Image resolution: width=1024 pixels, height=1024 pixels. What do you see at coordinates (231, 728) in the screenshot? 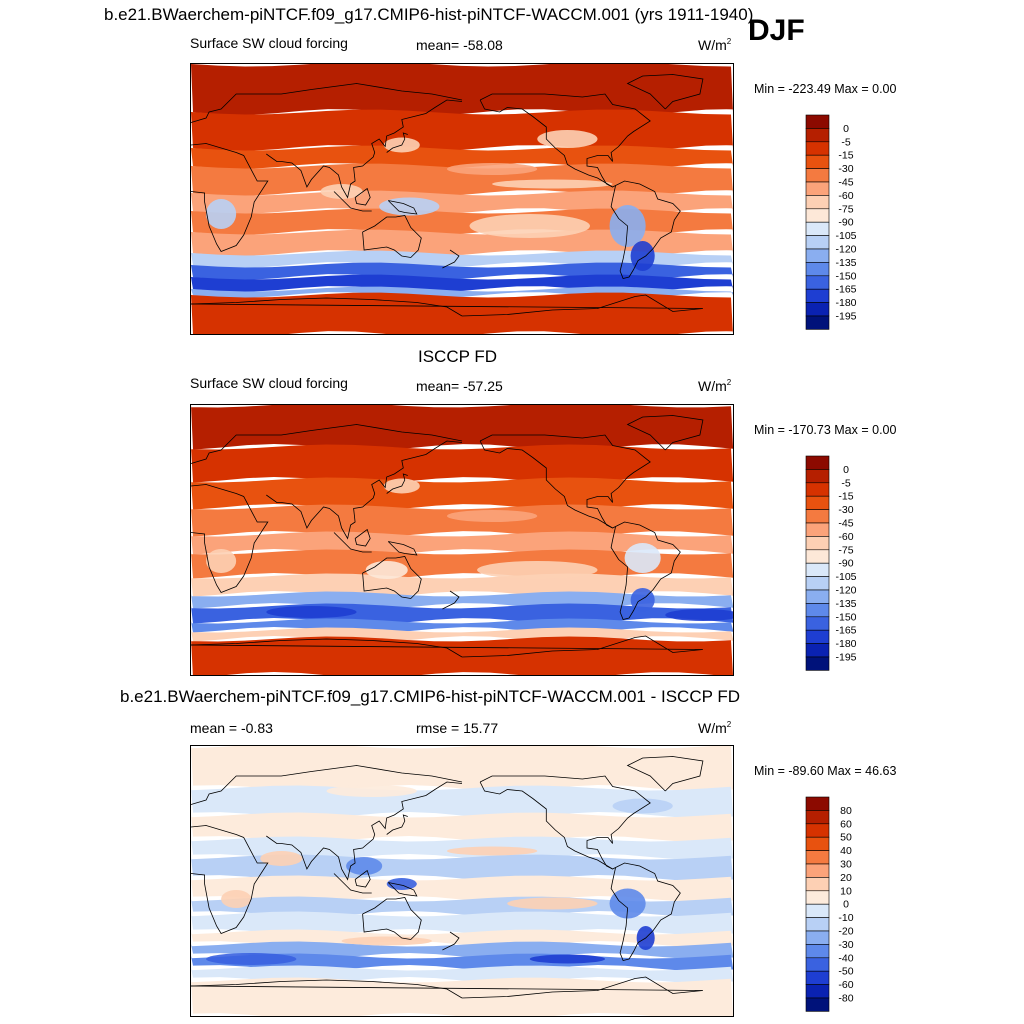
I see `panel3-mean-label: mean = -0.83` at bounding box center [231, 728].